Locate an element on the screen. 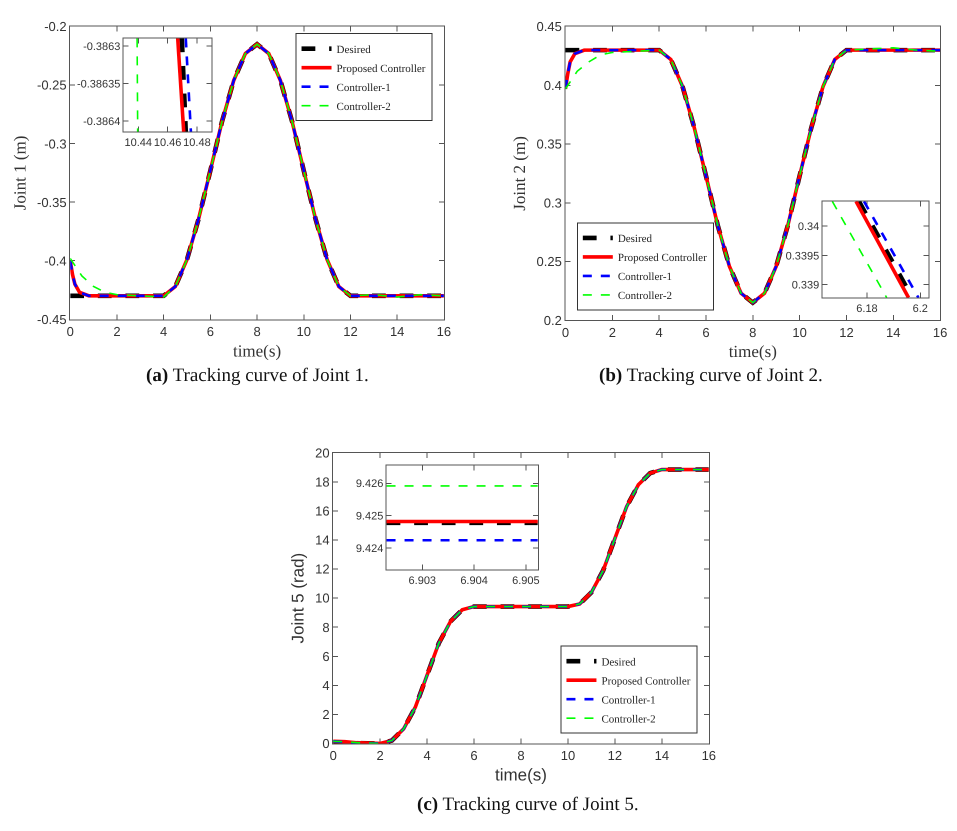 The width and height of the screenshot is (957, 831). y-tick-label: 10 is located at coordinates (322, 598).